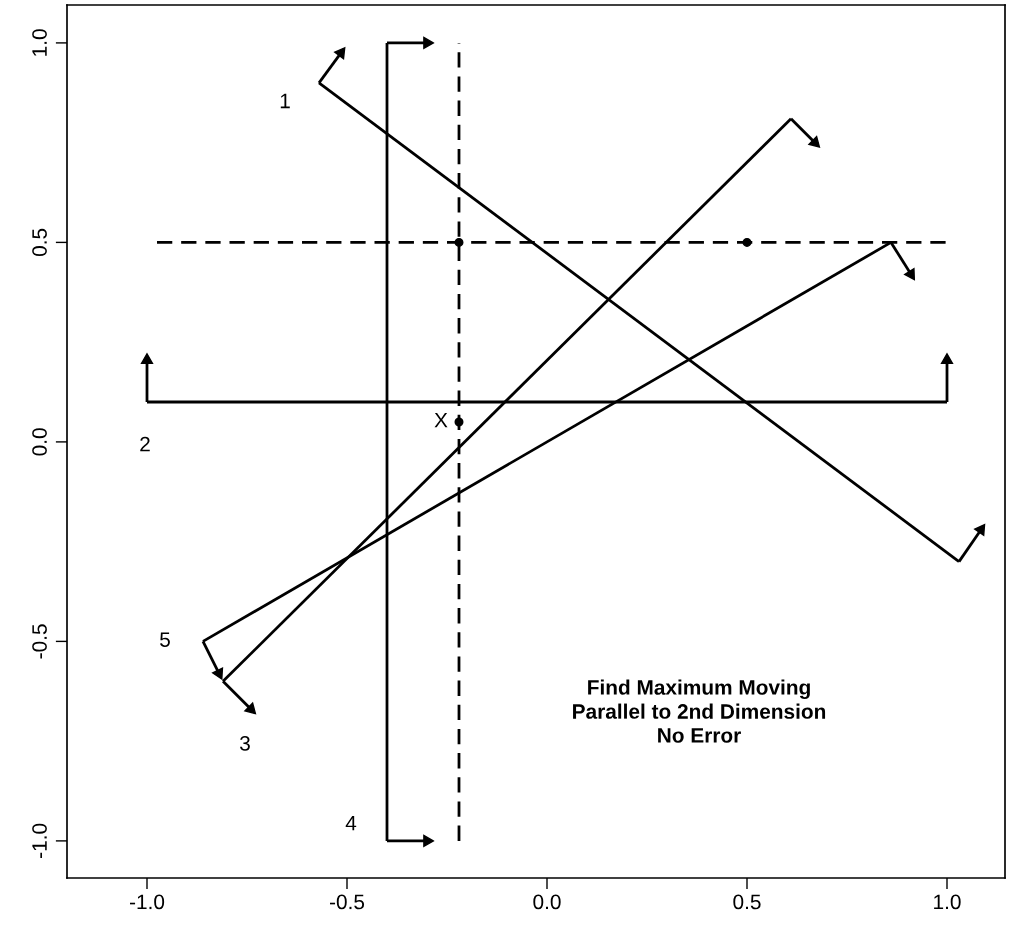 The width and height of the screenshot is (1023, 946). Describe the element at coordinates (347, 902) in the screenshot. I see `x-tick-label: -0.5` at that location.